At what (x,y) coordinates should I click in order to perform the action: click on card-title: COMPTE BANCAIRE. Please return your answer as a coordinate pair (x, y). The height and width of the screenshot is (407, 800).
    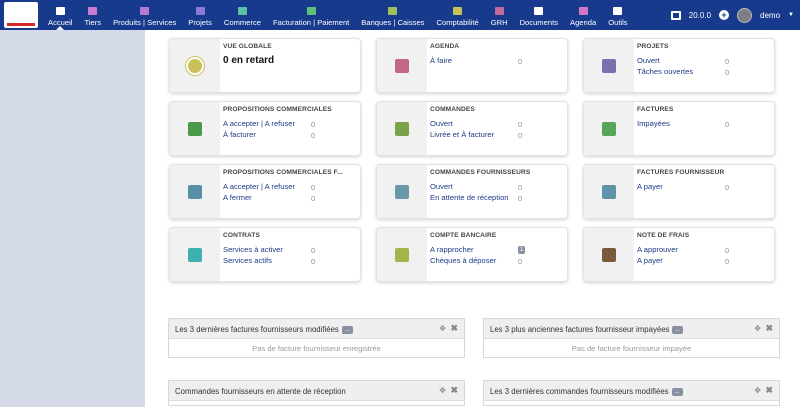
    Looking at the image, I should click on (463, 235).